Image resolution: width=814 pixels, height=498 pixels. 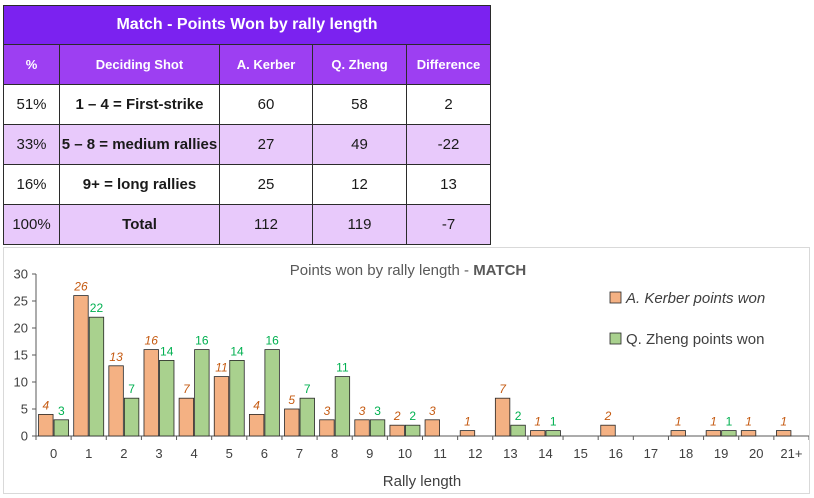 I want to click on x-axis-title: Rally length, so click(x=422, y=481).